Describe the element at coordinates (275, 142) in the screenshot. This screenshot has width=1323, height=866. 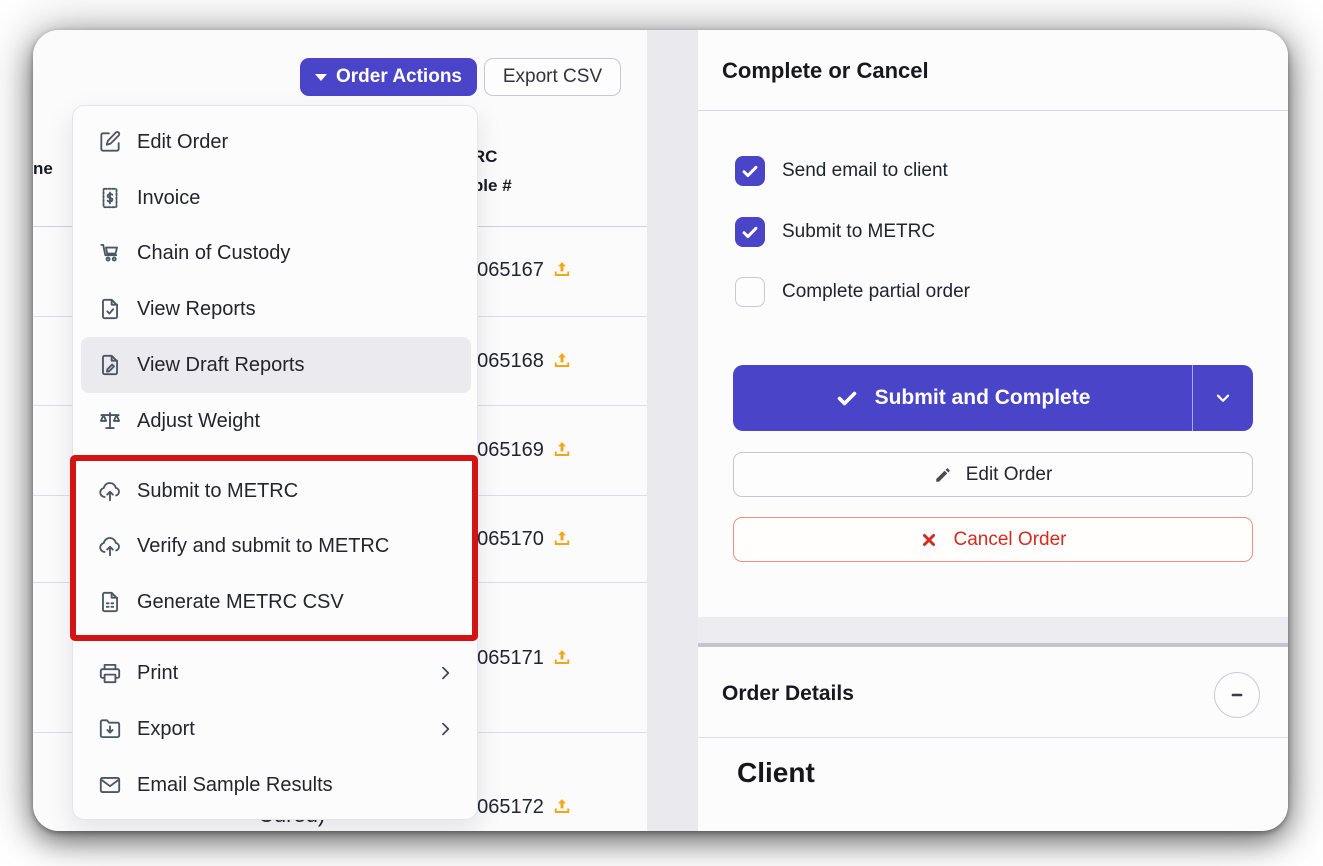
I see `menu-item-edit-order: Edit Order` at that location.